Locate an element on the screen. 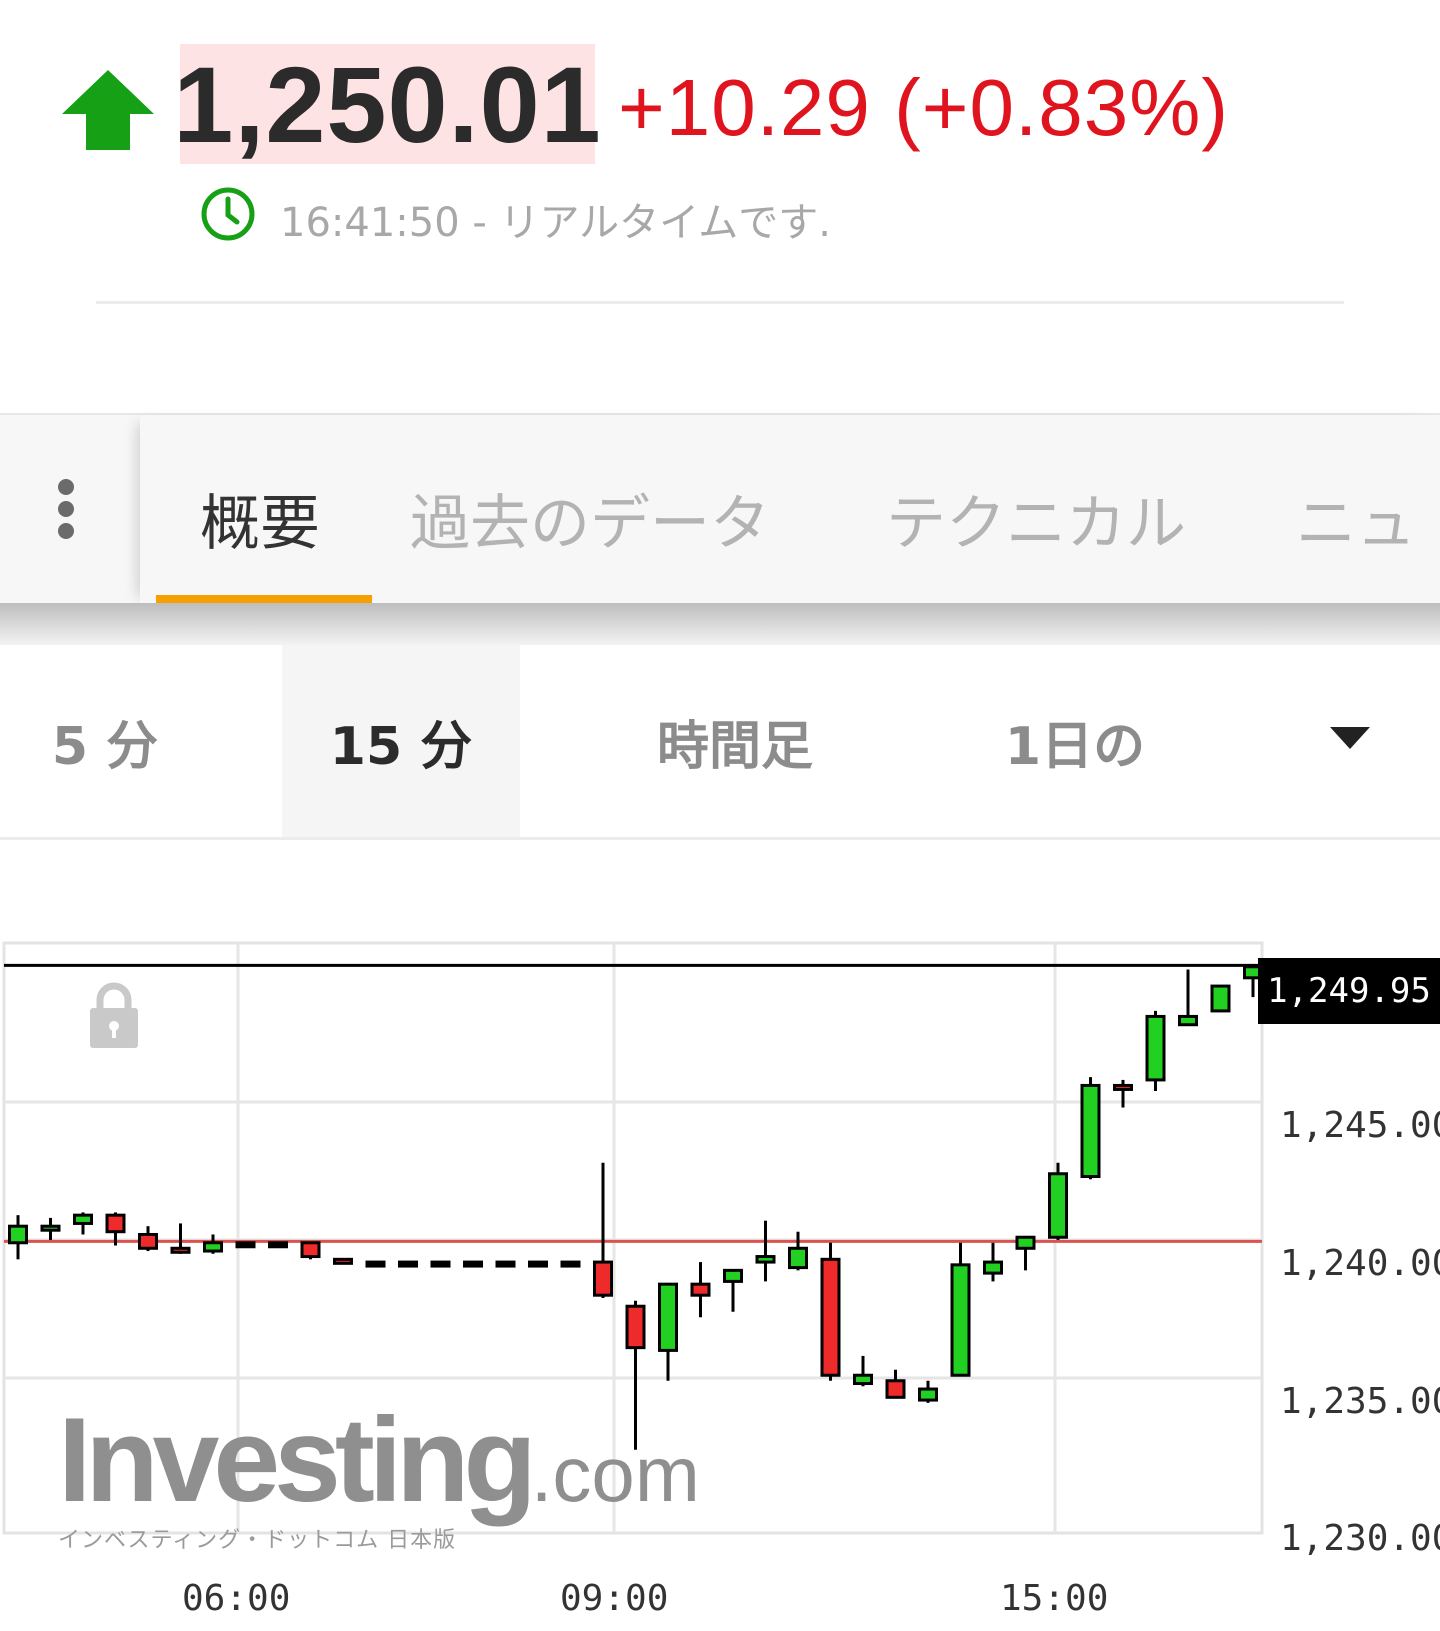 Image resolution: width=1440 pixels, height=1631 pixels. price-highlight: 1,250.01 is located at coordinates (386, 104).